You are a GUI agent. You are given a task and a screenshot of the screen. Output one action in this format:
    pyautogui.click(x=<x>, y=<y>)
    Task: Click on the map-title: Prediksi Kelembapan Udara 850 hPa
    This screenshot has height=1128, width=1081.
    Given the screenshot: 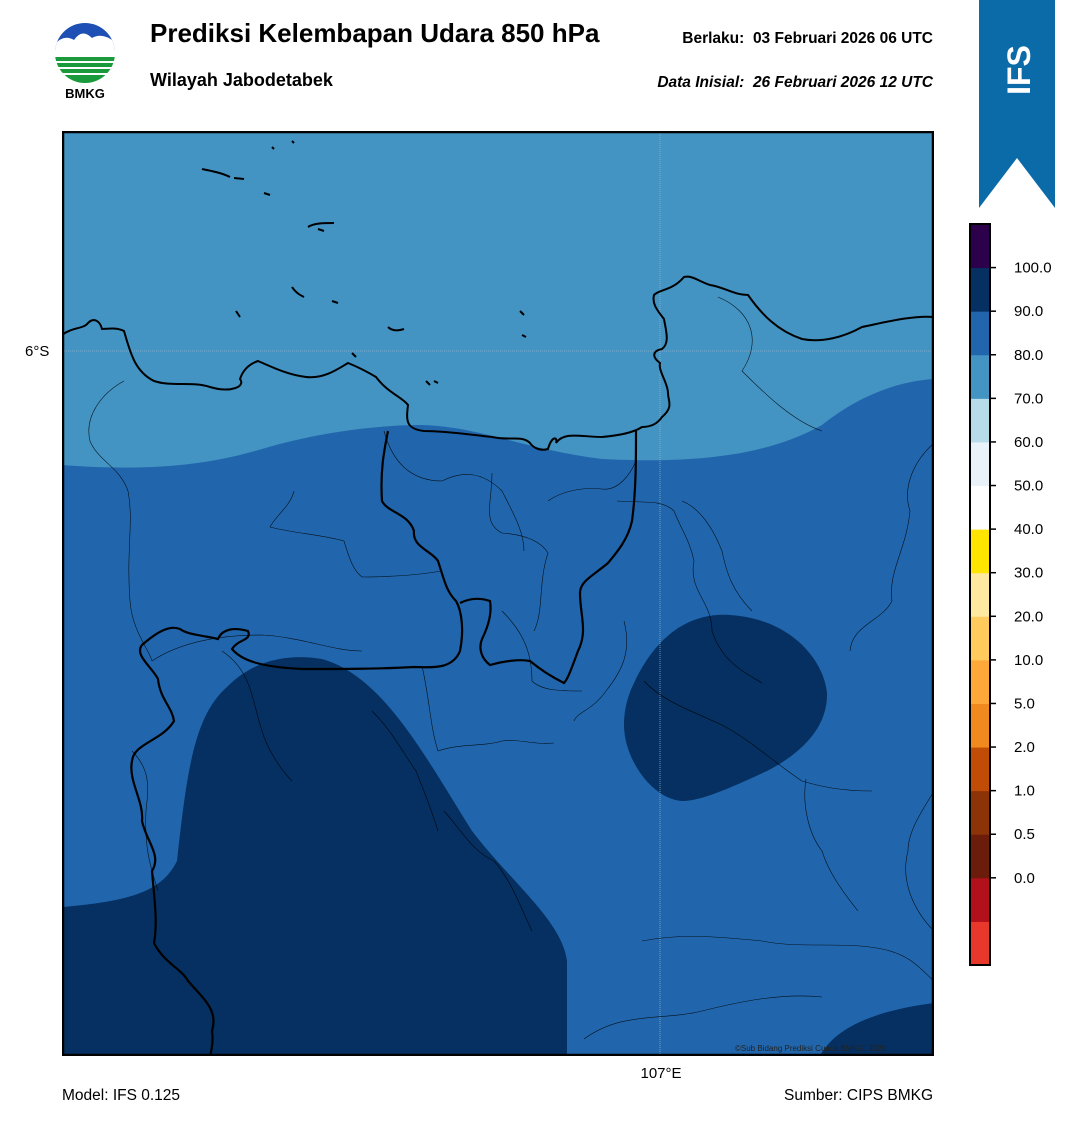 What is the action you would take?
    pyautogui.click(x=375, y=33)
    